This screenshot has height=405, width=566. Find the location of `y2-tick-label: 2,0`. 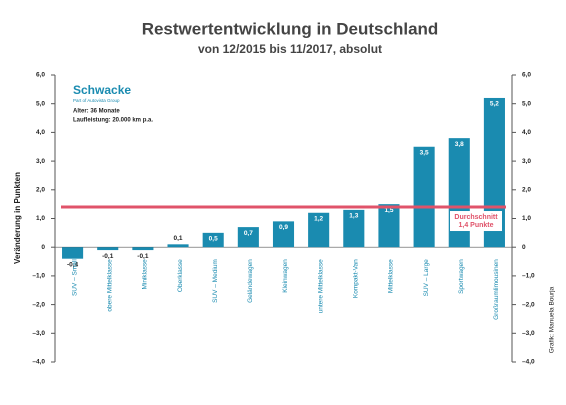

y2-tick-label: 2,0 is located at coordinates (526, 190).